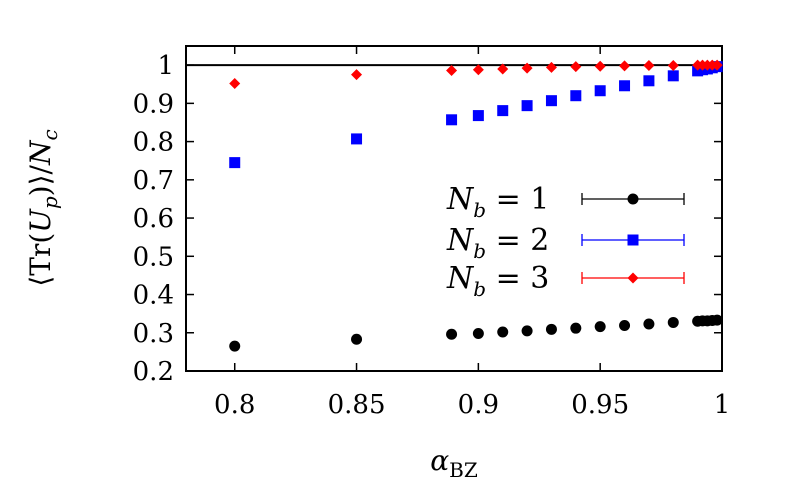  Describe the element at coordinates (454, 463) in the screenshot. I see `x-axis-title: αBZ` at that location.